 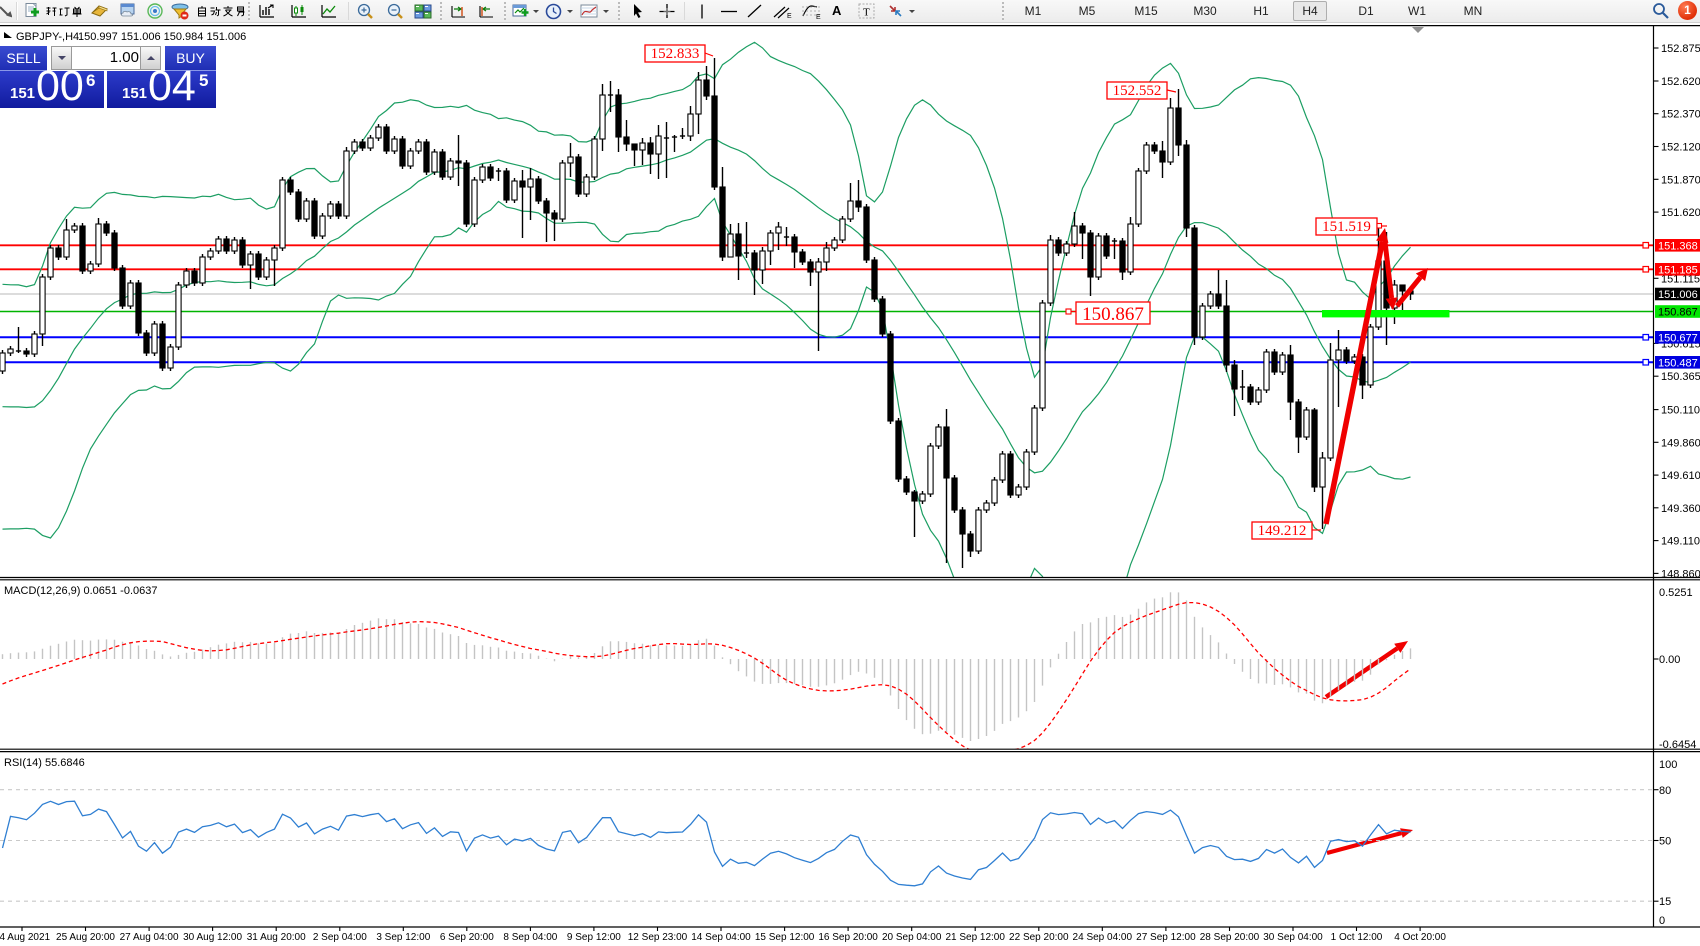 What do you see at coordinates (1680, 476) in the screenshot?
I see `svg-text: 149.610` at bounding box center [1680, 476].